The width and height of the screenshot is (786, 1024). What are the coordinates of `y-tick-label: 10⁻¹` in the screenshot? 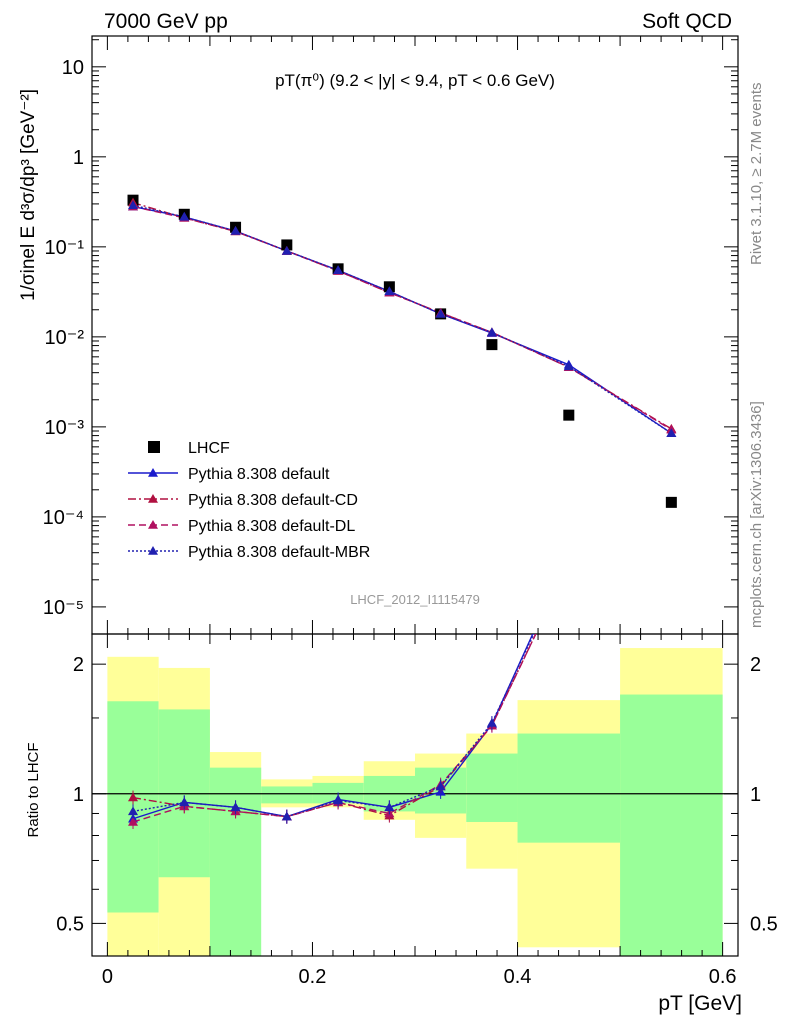 It's located at (65, 248).